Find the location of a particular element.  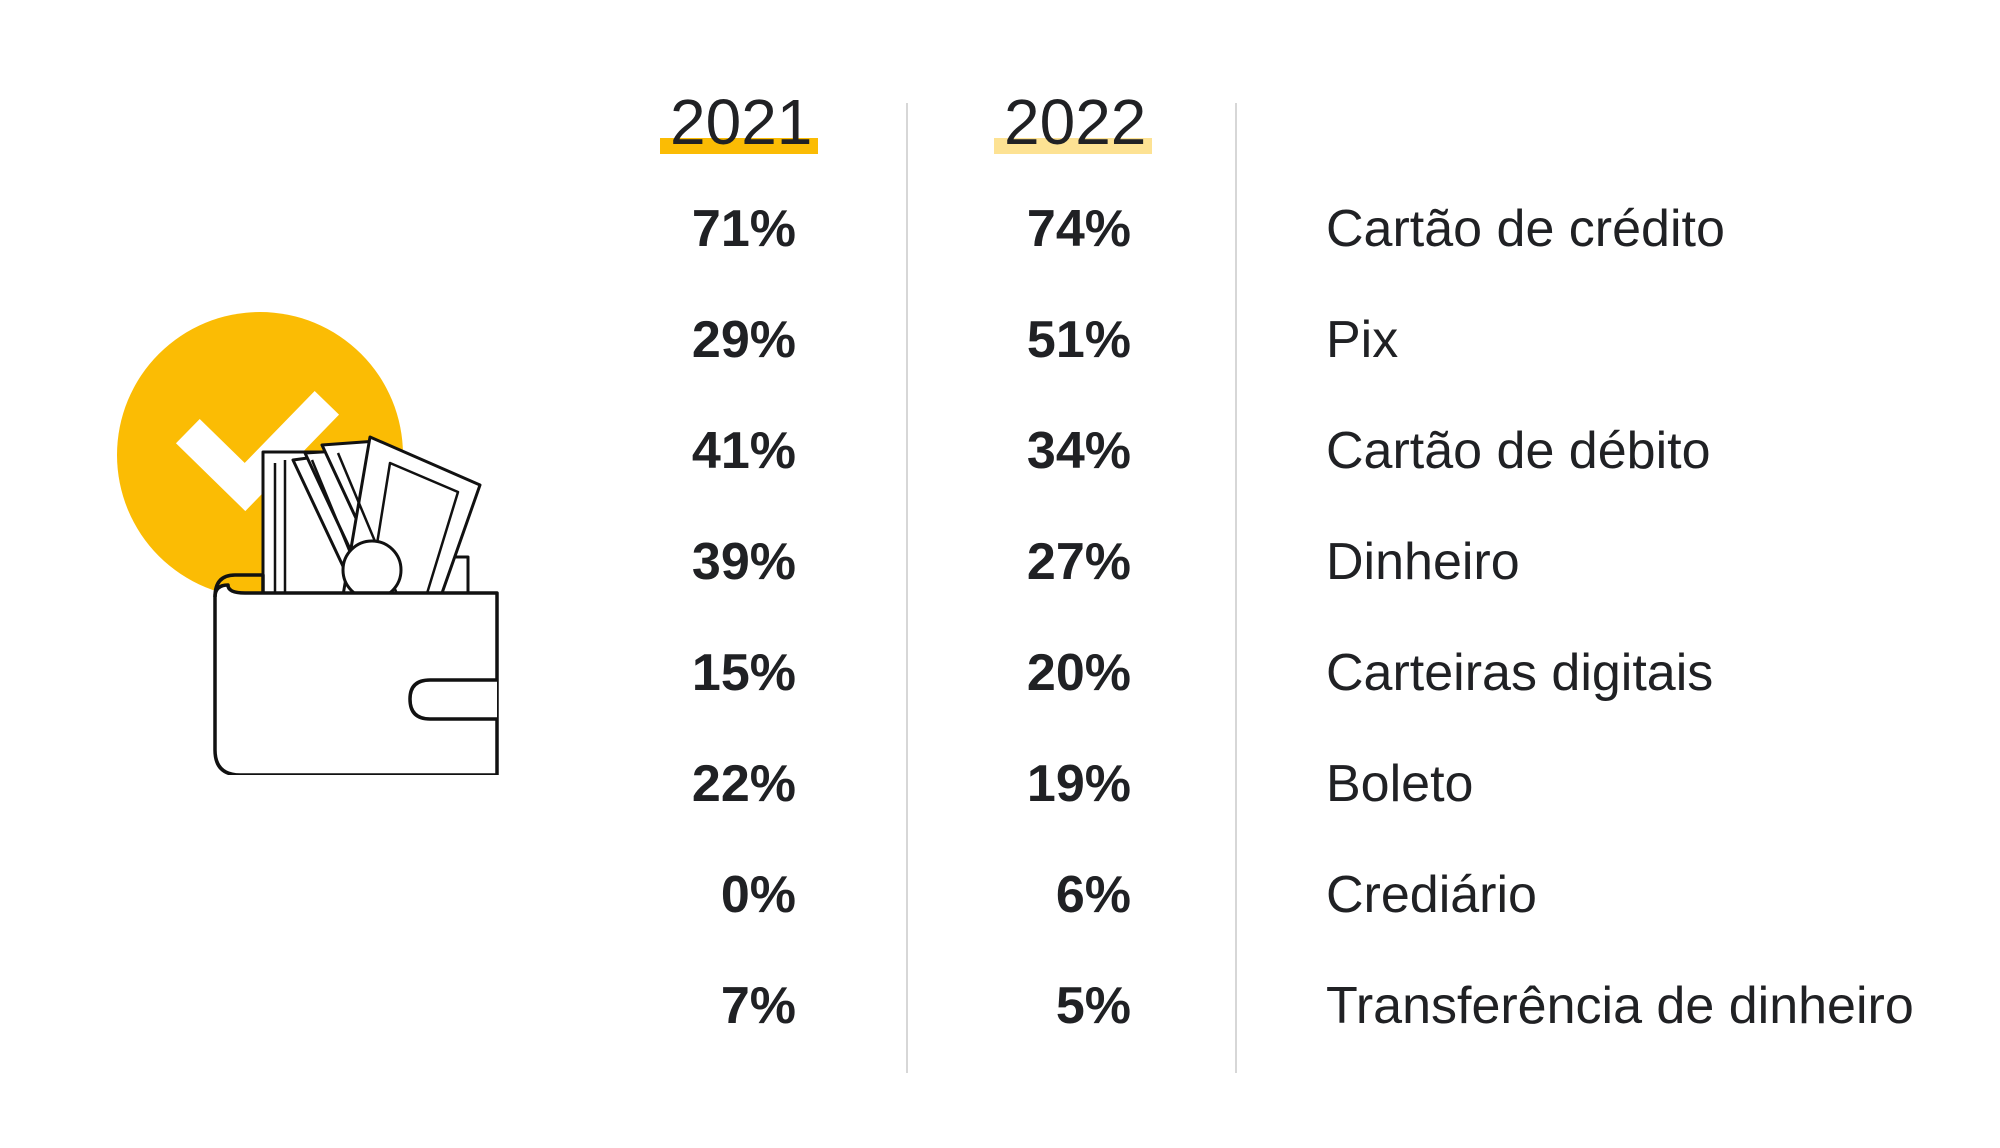

payment-method-label: Boleto is located at coordinates (1400, 784).